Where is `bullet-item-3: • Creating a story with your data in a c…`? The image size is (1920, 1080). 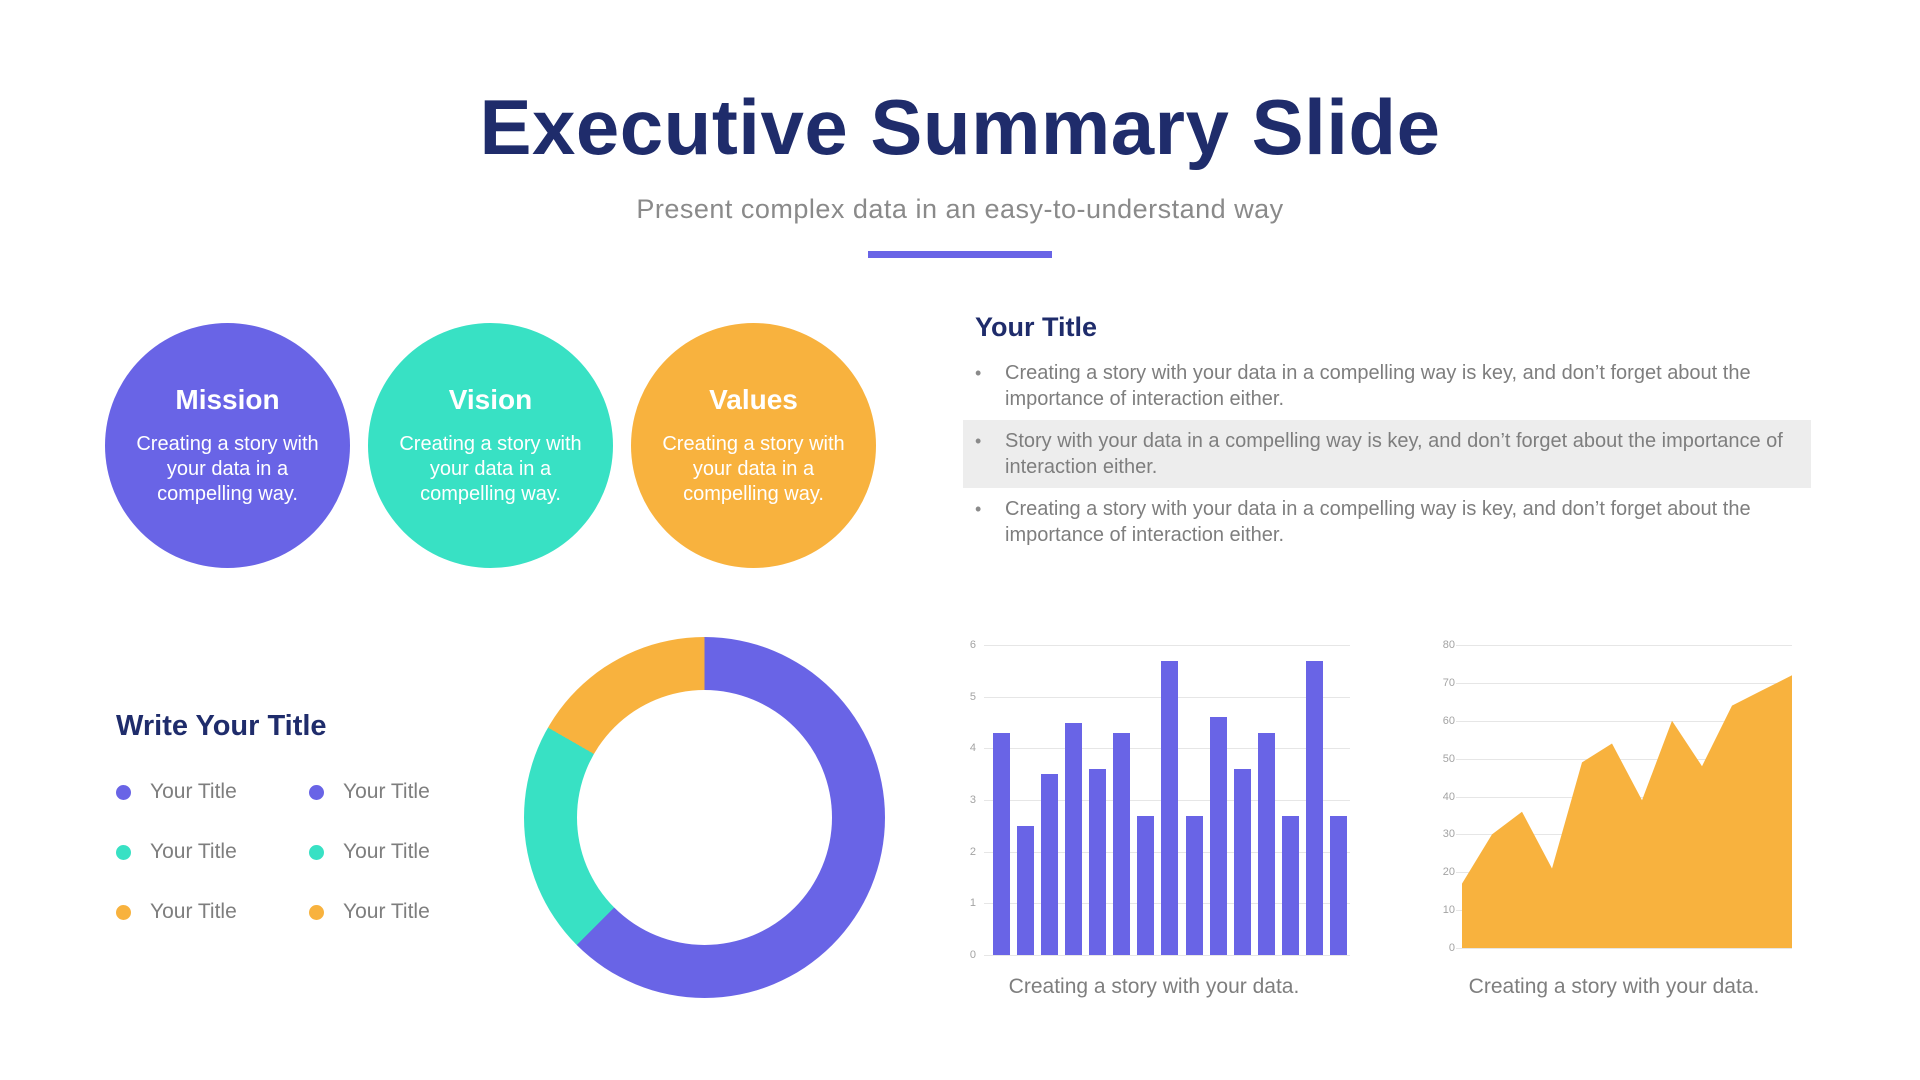 bullet-item-3: • Creating a story with your data in a c… is located at coordinates (1387, 522).